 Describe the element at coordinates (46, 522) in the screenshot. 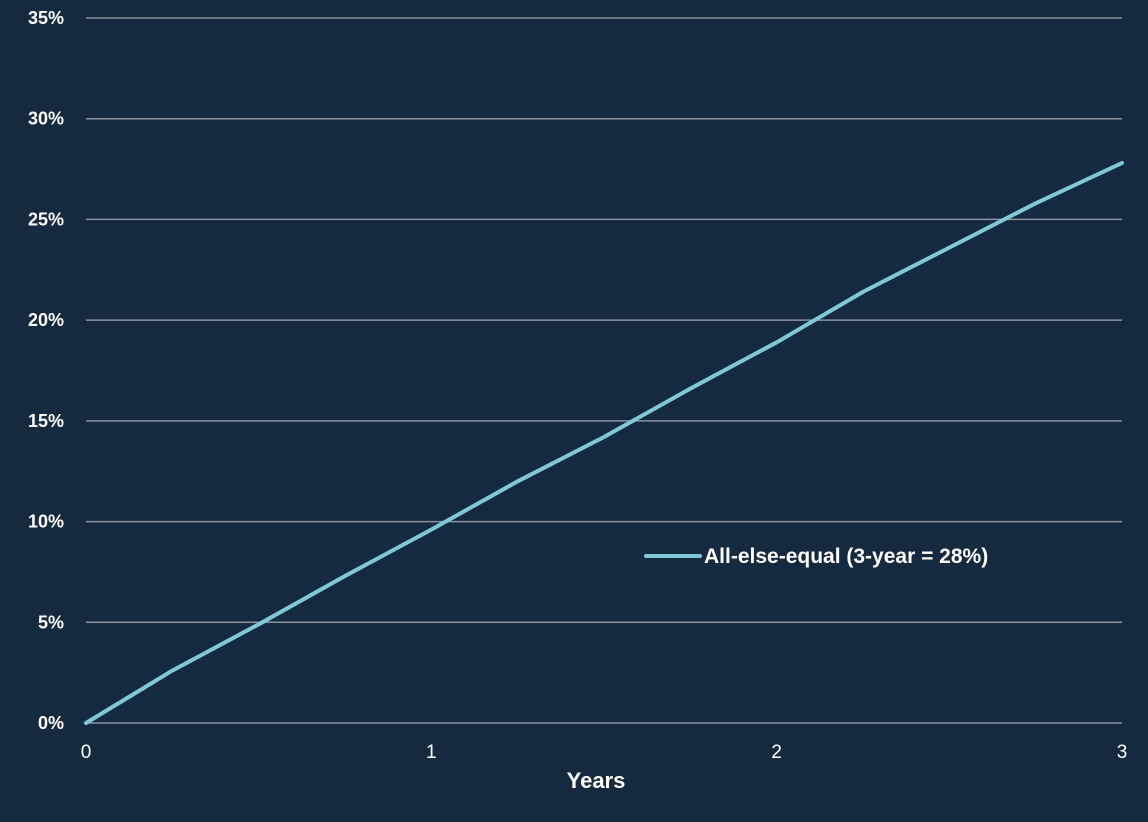

I see `y-tick-label: 10%` at that location.